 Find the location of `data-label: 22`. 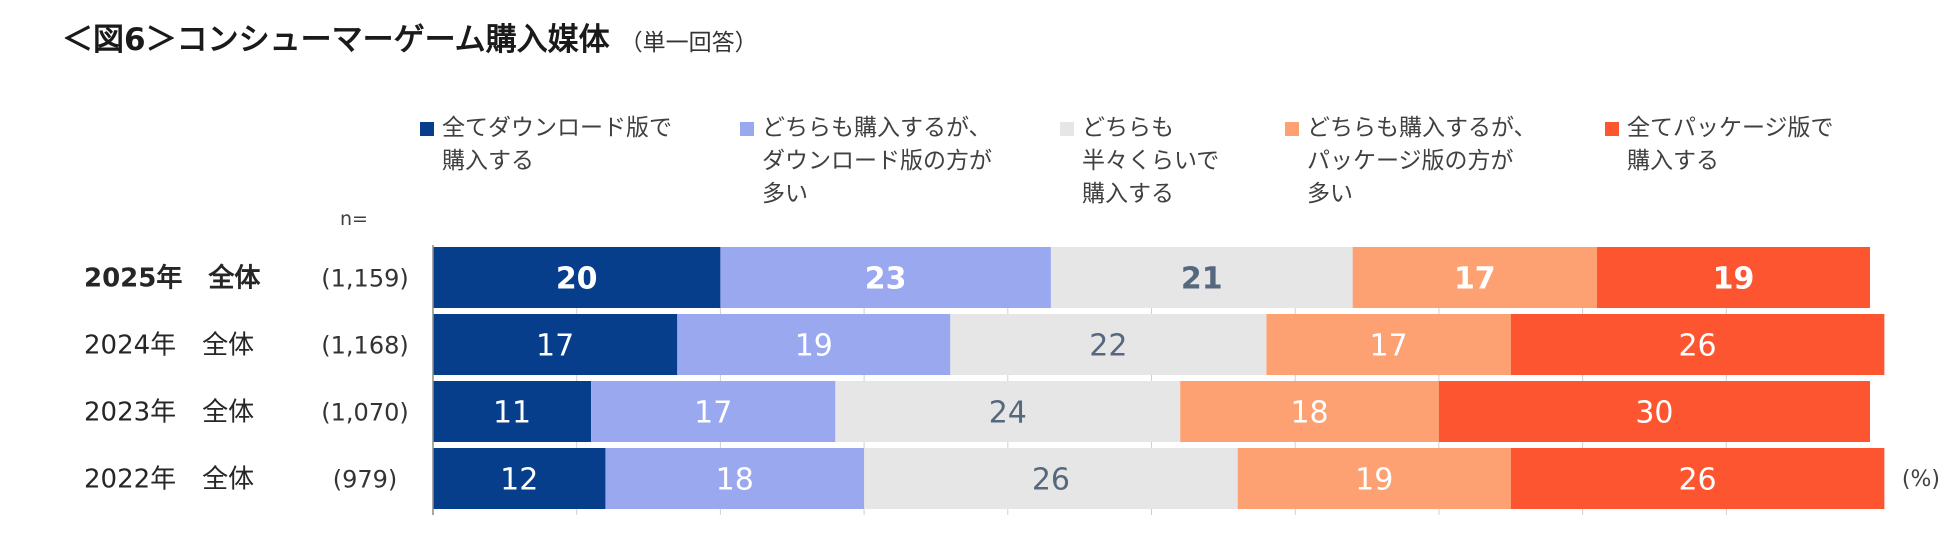

data-label: 22 is located at coordinates (1108, 346).